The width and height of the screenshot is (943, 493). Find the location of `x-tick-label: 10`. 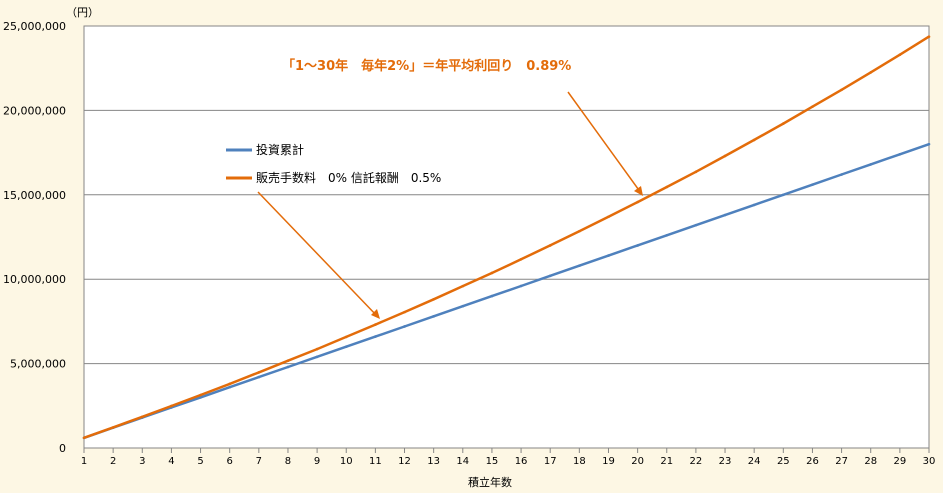

x-tick-label: 10 is located at coordinates (346, 461).